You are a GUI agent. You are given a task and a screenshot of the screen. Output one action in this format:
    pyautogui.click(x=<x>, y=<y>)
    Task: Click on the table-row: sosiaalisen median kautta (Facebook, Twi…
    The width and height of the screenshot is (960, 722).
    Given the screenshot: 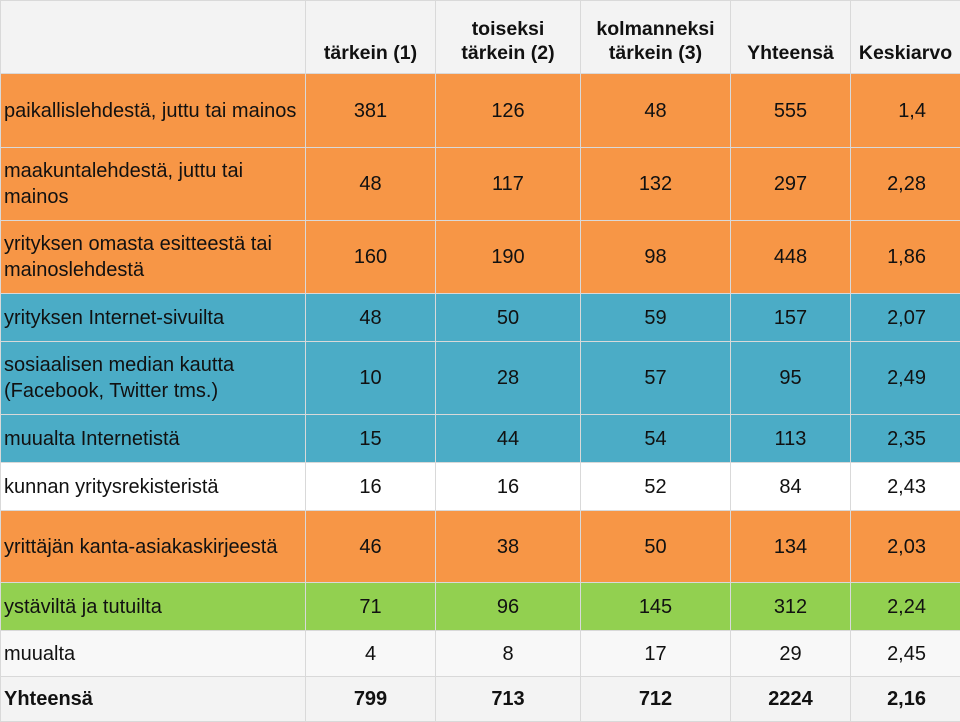 What is the action you would take?
    pyautogui.click(x=480, y=378)
    